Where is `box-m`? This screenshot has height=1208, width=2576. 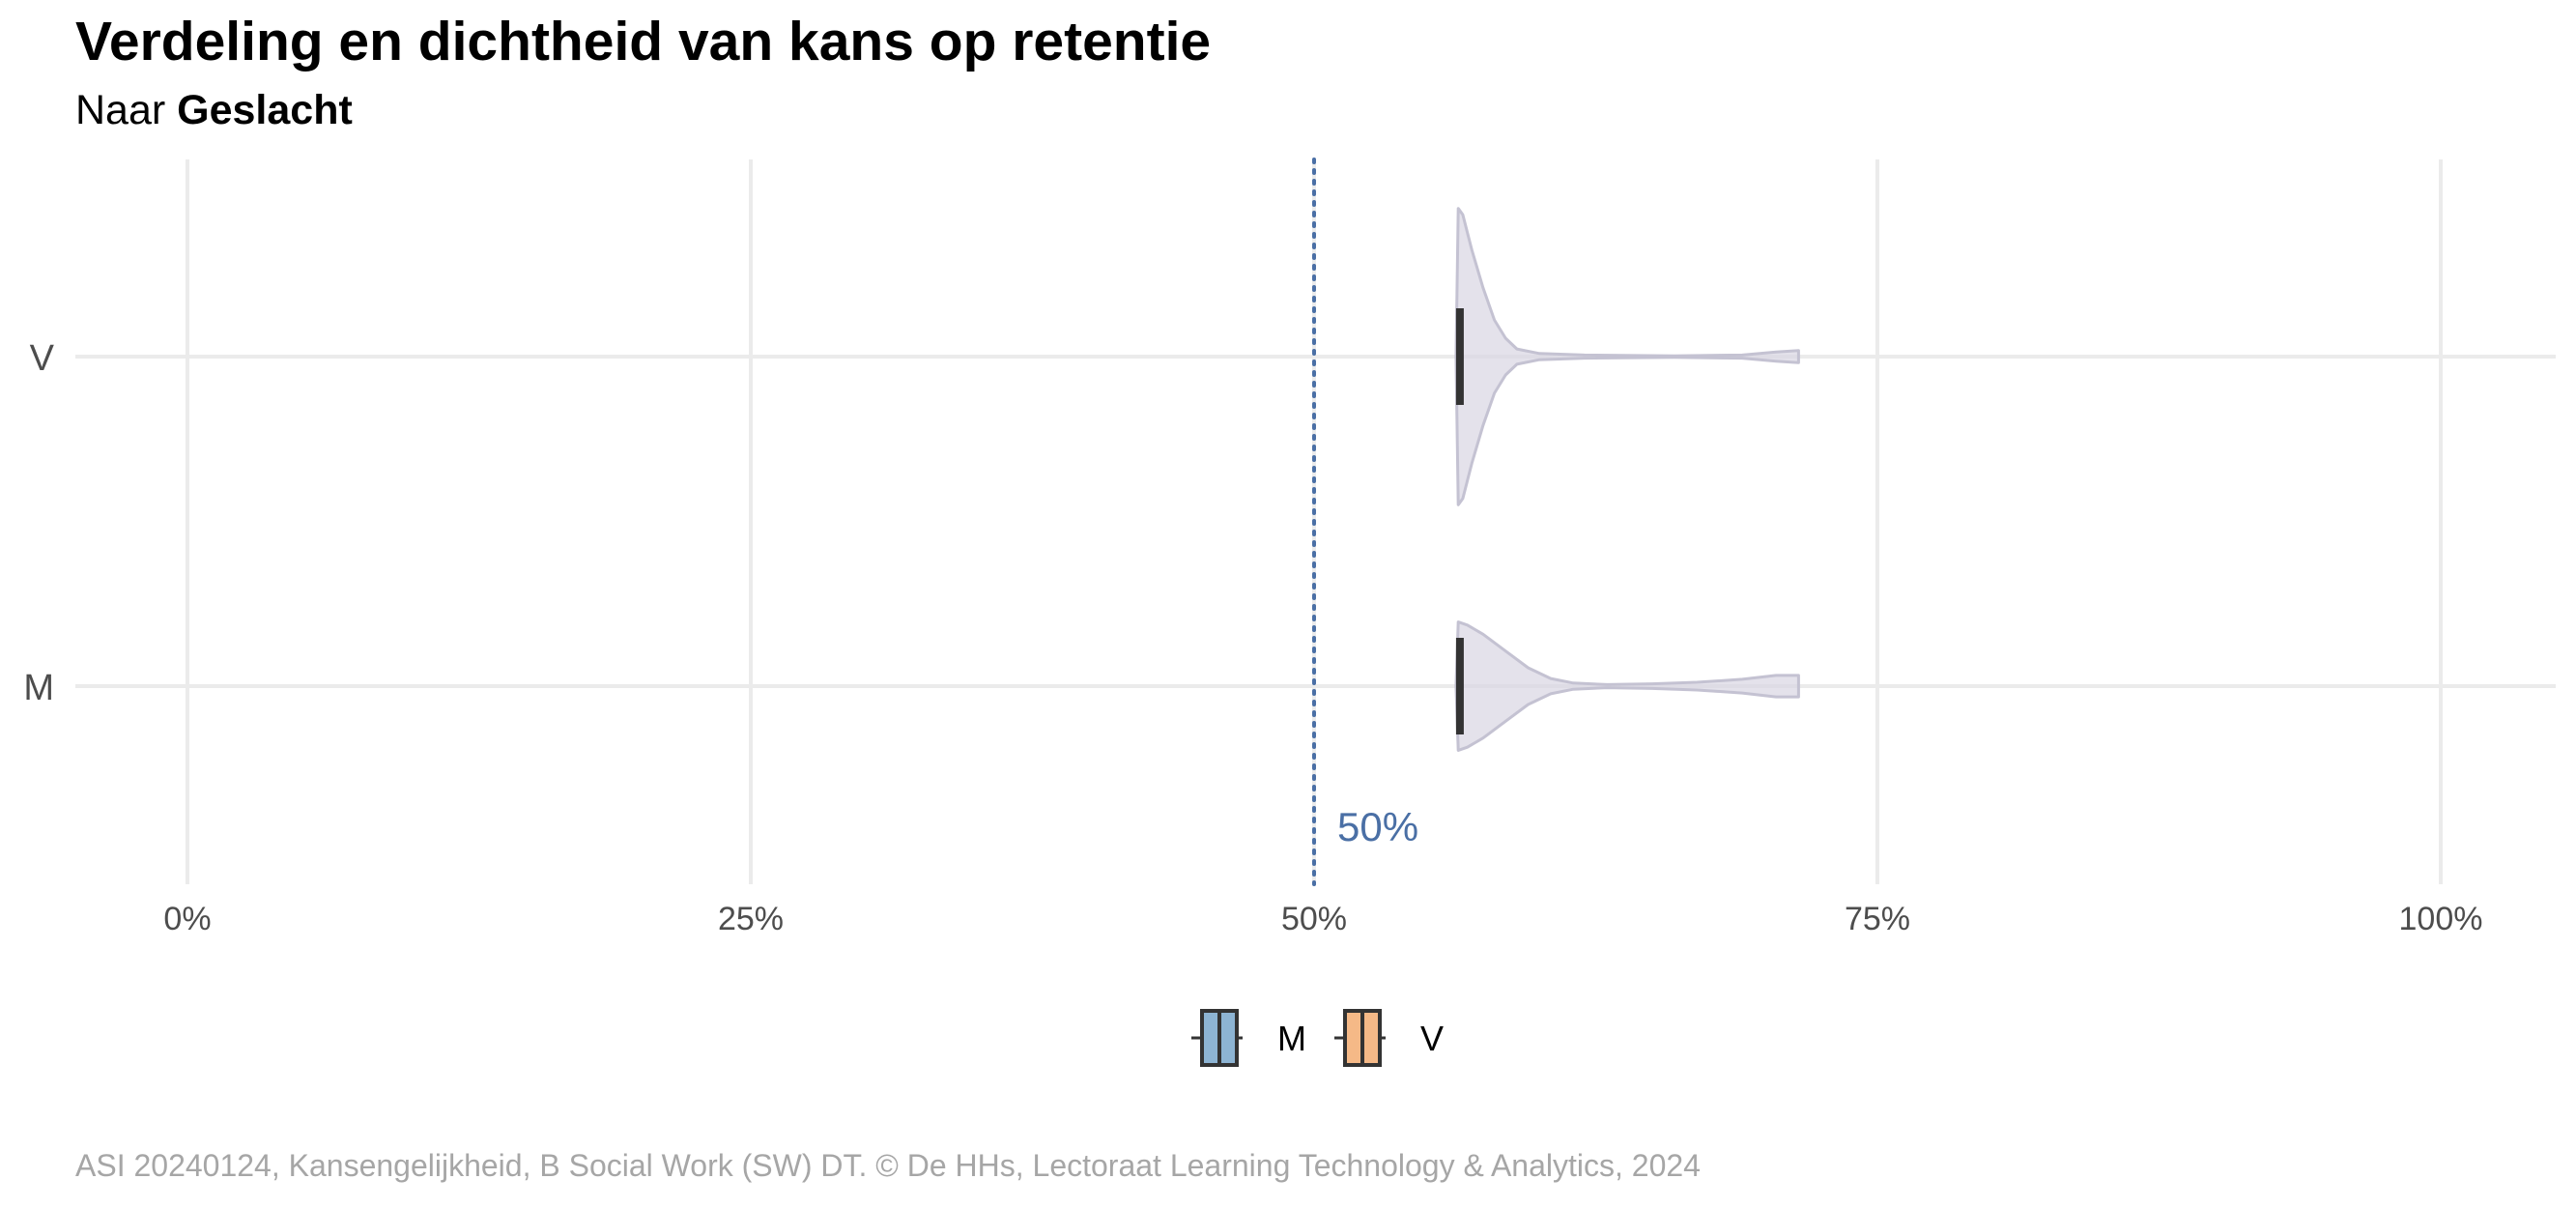
box-m is located at coordinates (1460, 686).